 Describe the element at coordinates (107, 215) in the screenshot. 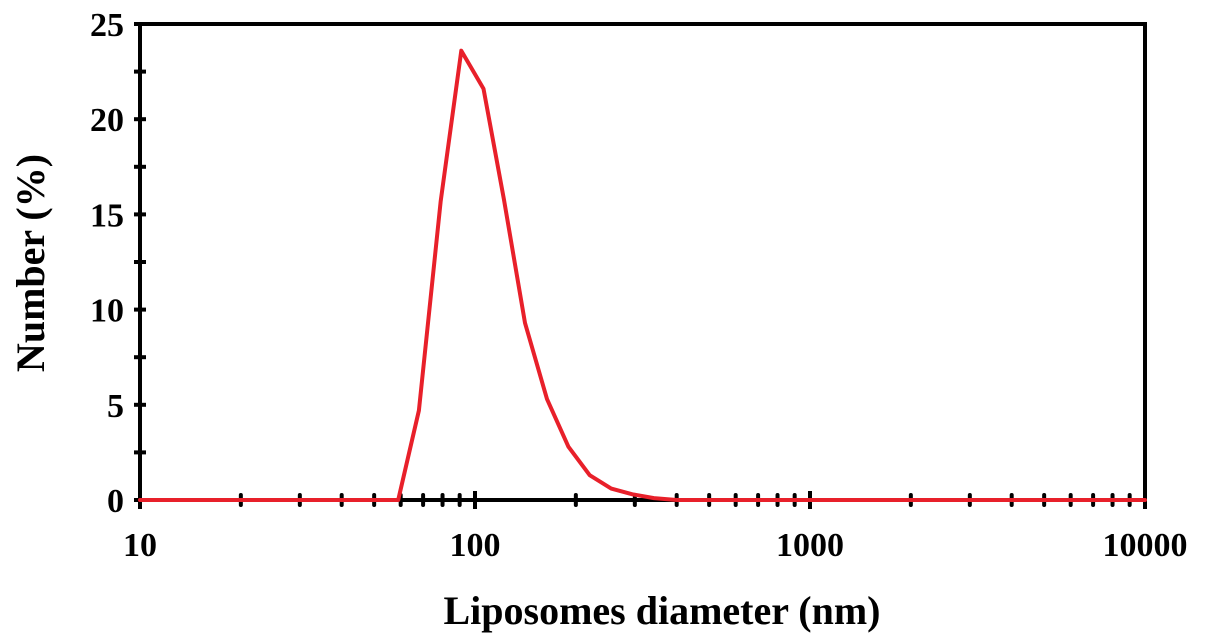

I see `y-tick-label: 15` at that location.